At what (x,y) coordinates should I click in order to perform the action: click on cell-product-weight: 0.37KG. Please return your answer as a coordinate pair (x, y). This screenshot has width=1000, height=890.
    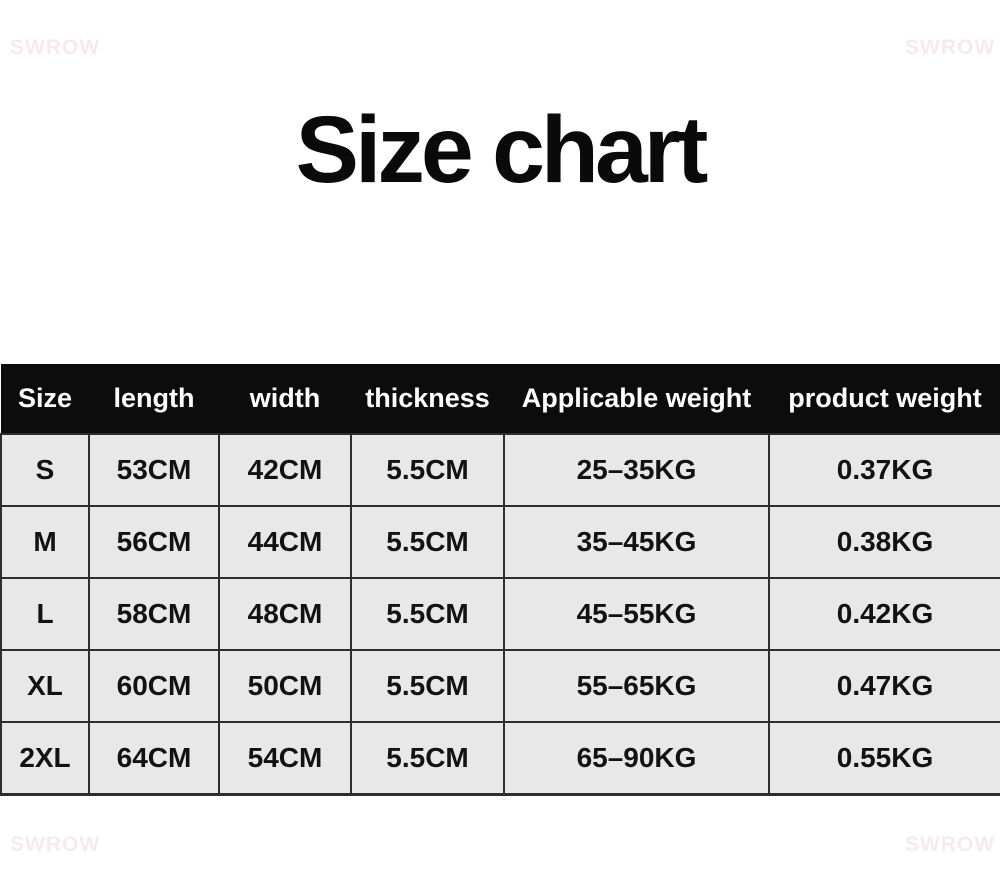
    Looking at the image, I should click on (884, 470).